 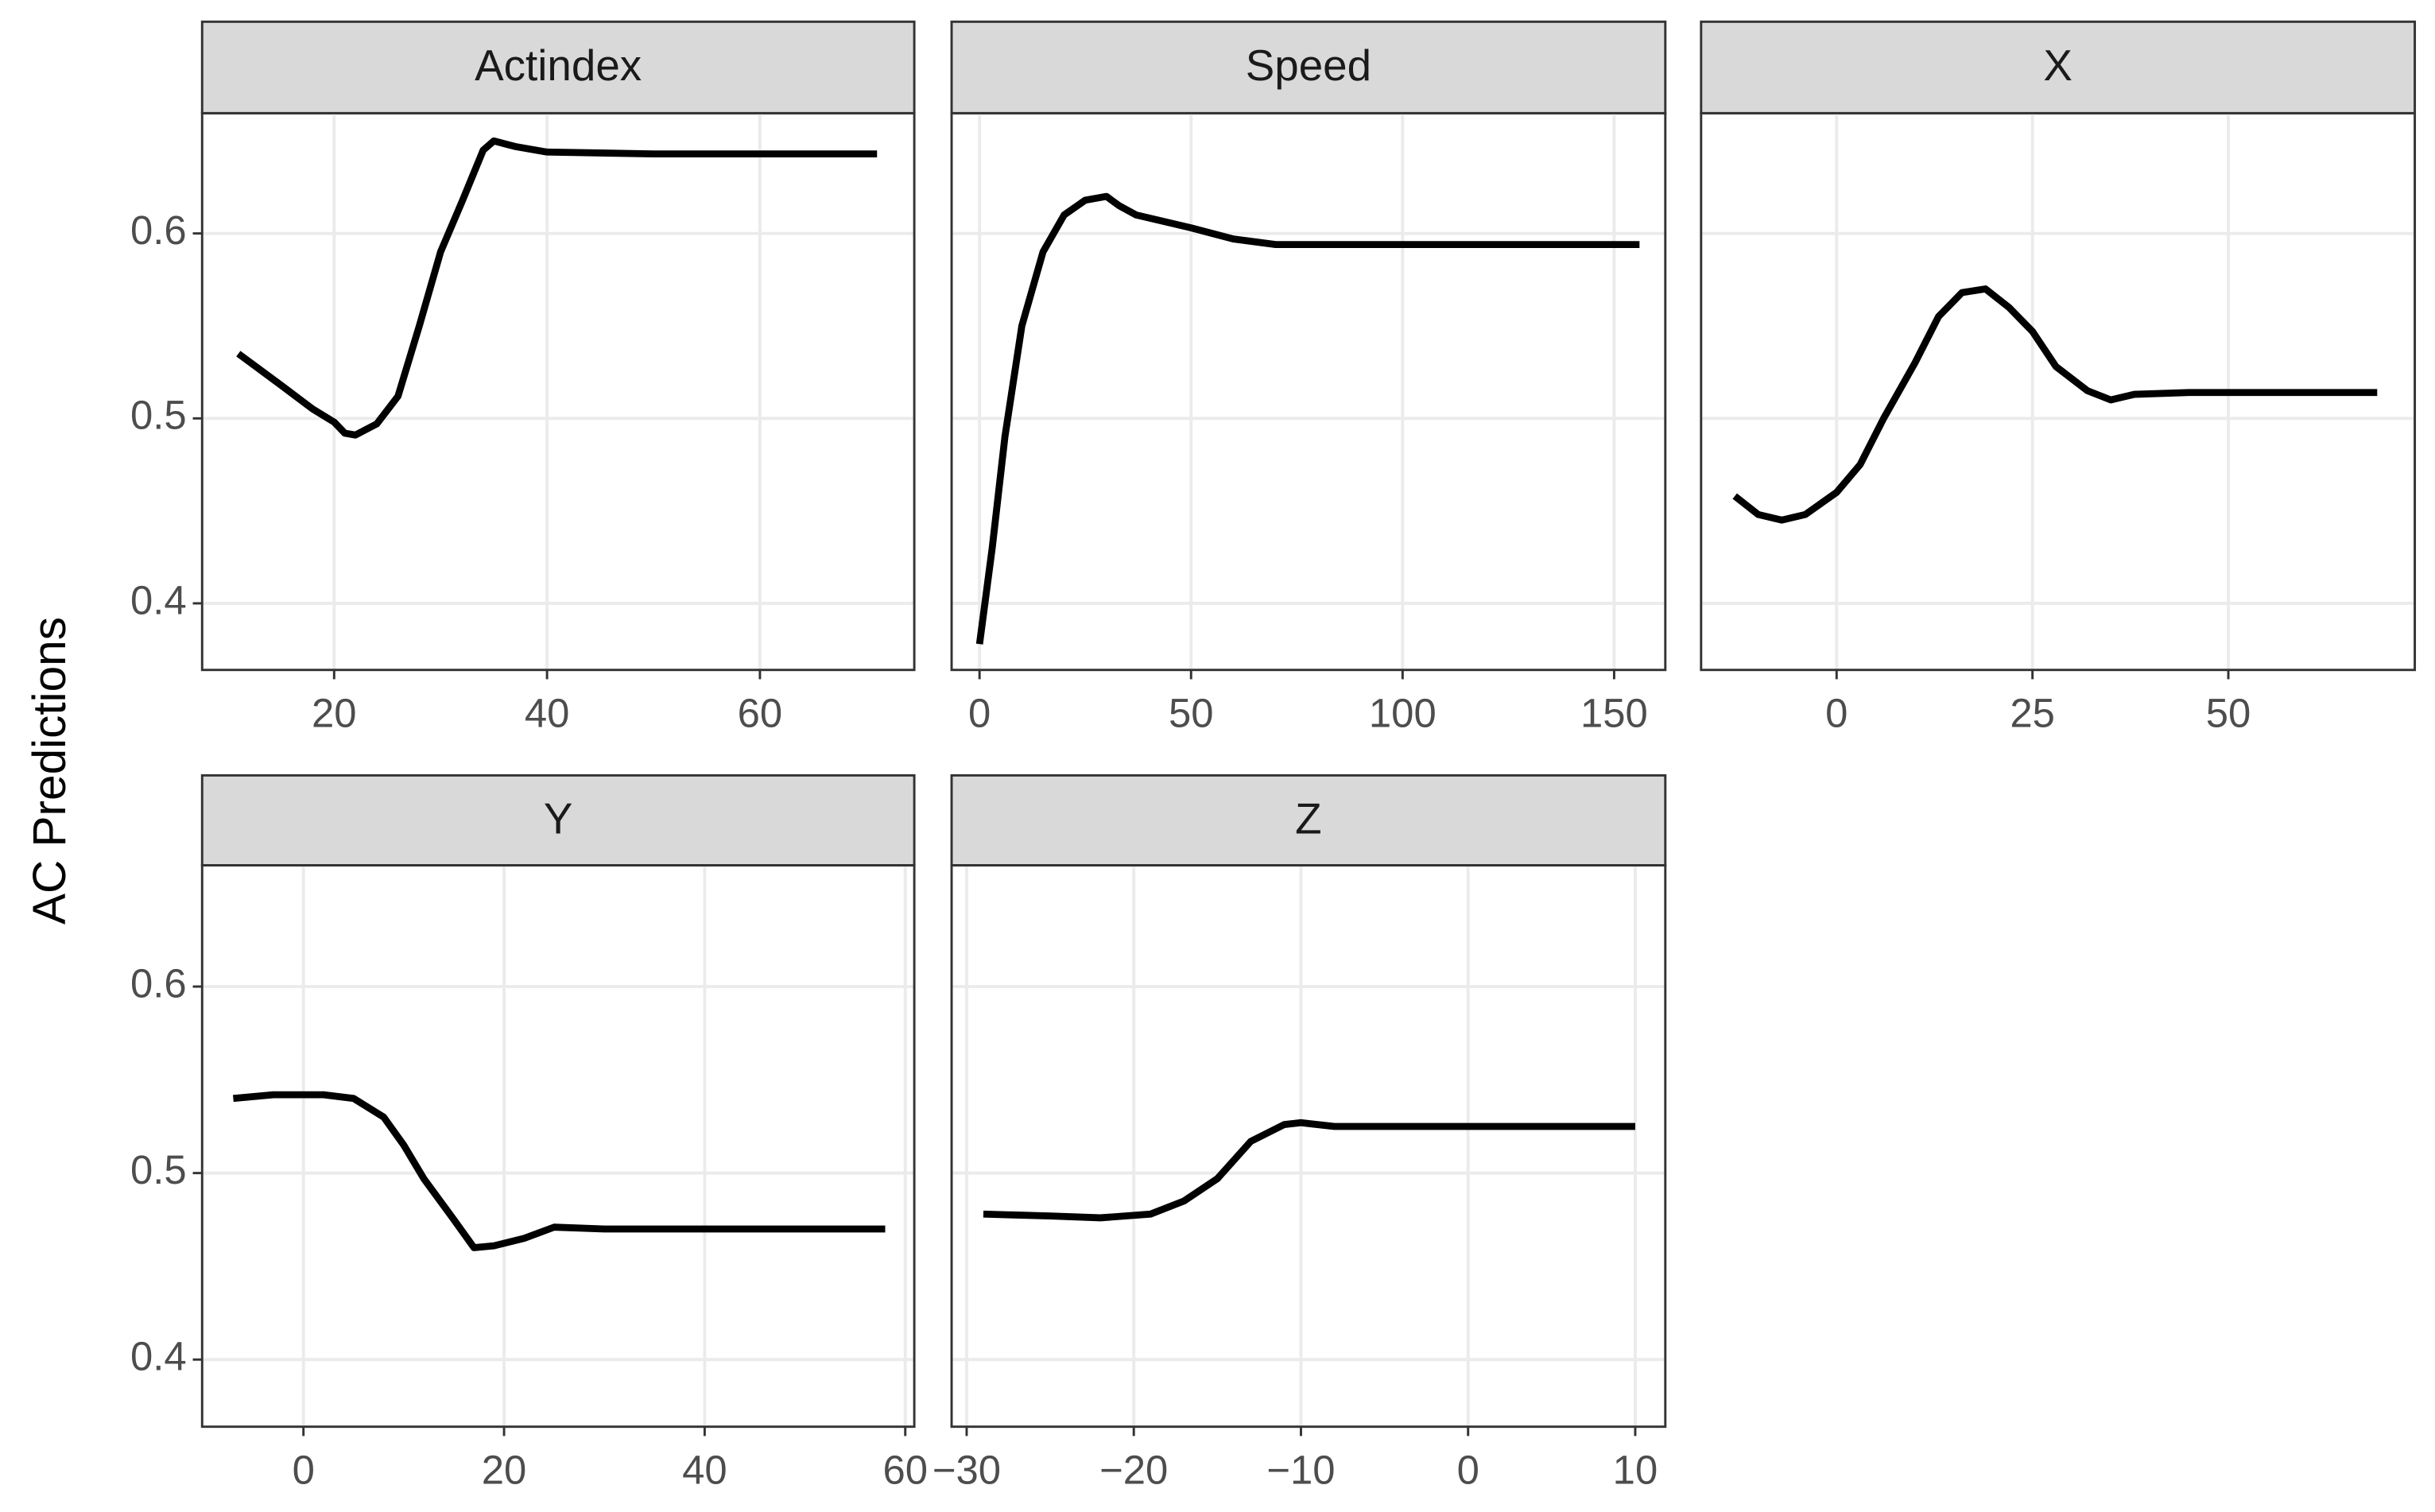 What do you see at coordinates (1308, 65) in the screenshot?
I see `strip-title: Speed` at bounding box center [1308, 65].